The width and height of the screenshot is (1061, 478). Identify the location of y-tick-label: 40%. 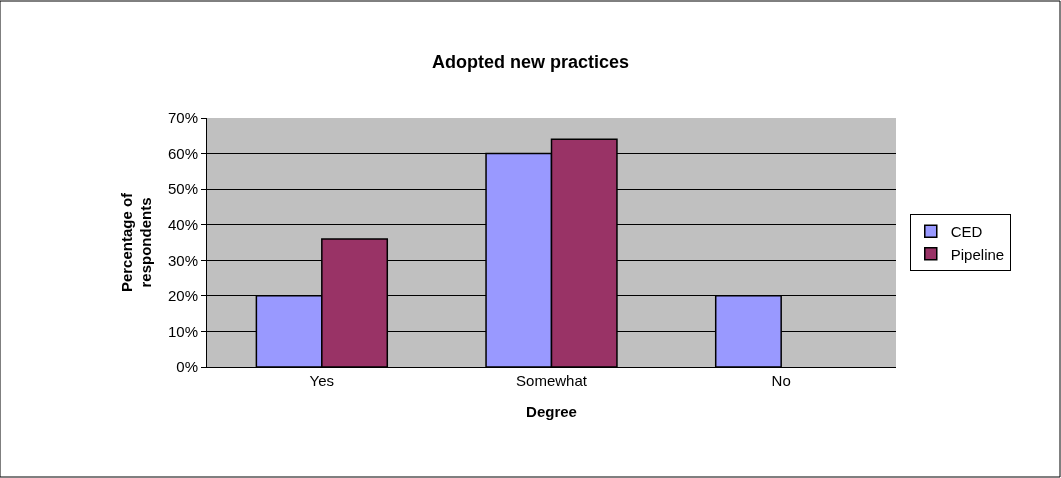
(182, 224).